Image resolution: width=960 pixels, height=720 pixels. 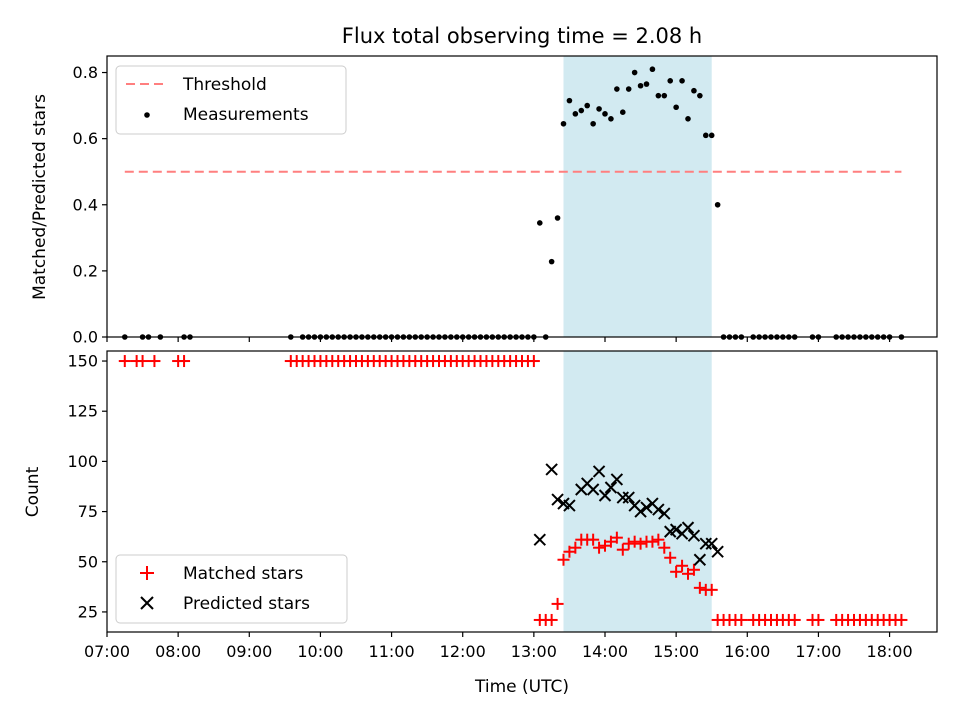 What do you see at coordinates (88, 561) in the screenshot?
I see `bottom-y-tick-label: 50` at bounding box center [88, 561].